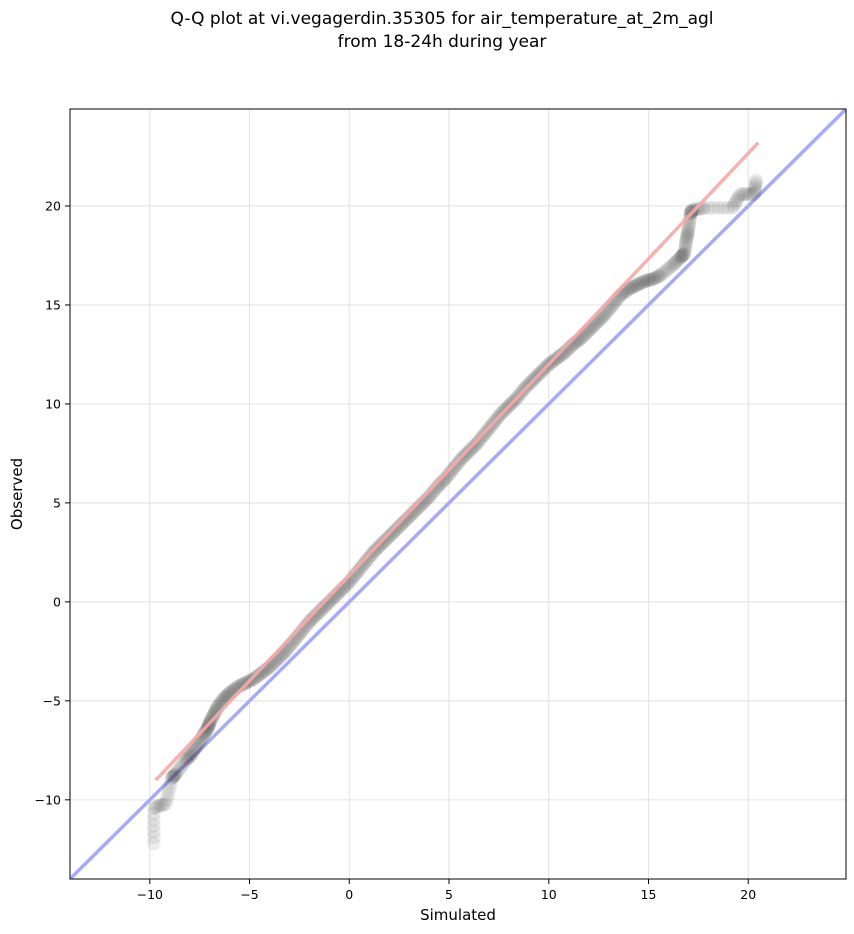 This screenshot has height=934, width=854. I want to click on x-tick-label: −5, so click(249, 894).